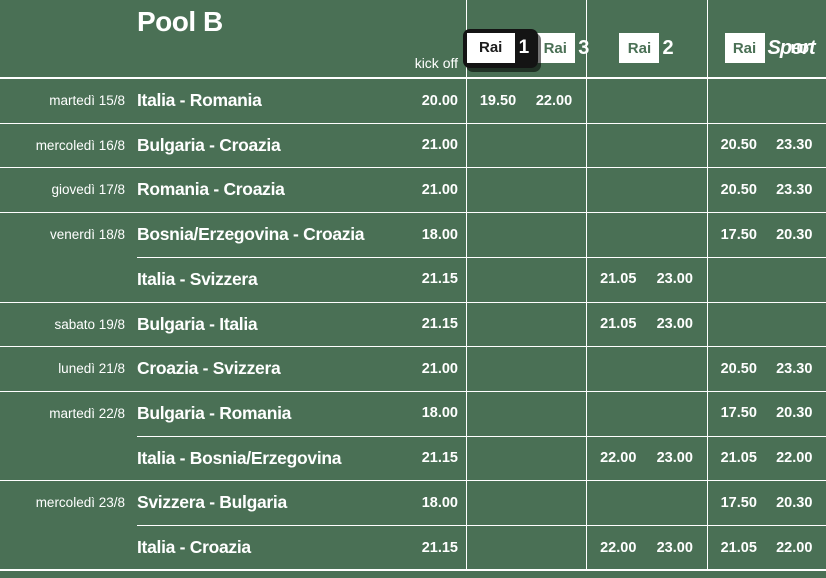  What do you see at coordinates (413, 570) in the screenshot?
I see `footer-rule` at bounding box center [413, 570].